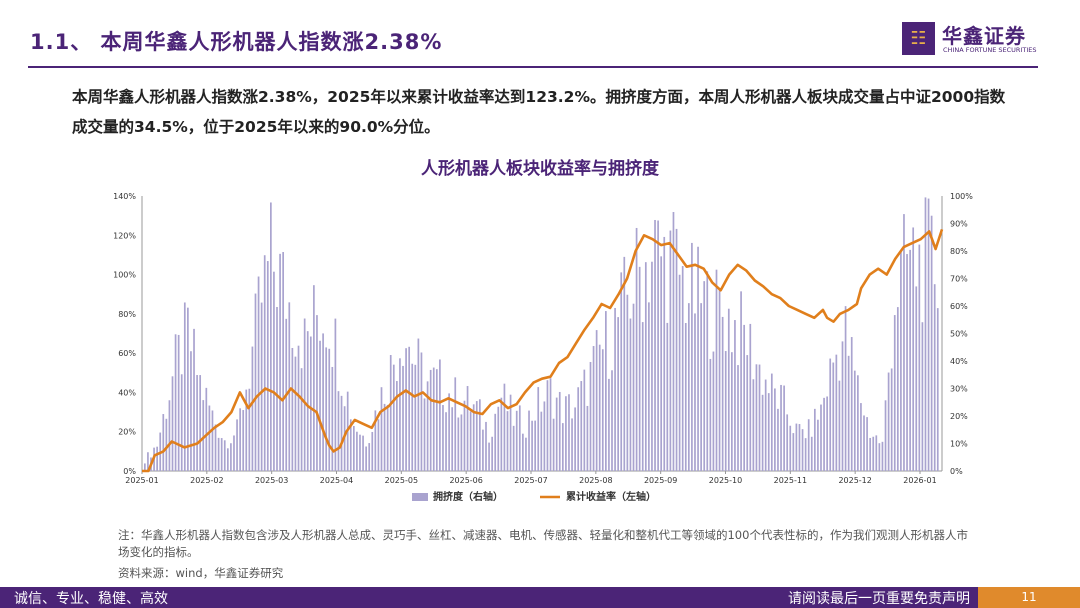 The height and width of the screenshot is (608, 1080). What do you see at coordinates (127, 353) in the screenshot?
I see `y-left-tick-label: 60%` at bounding box center [127, 353].